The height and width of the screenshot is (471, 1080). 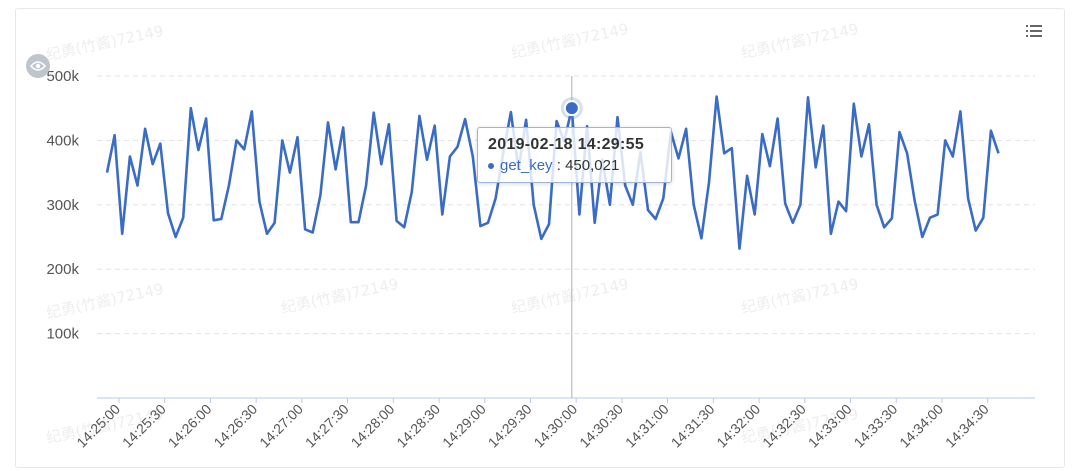 What do you see at coordinates (62, 269) in the screenshot?
I see `y-tick-label: 200k` at bounding box center [62, 269].